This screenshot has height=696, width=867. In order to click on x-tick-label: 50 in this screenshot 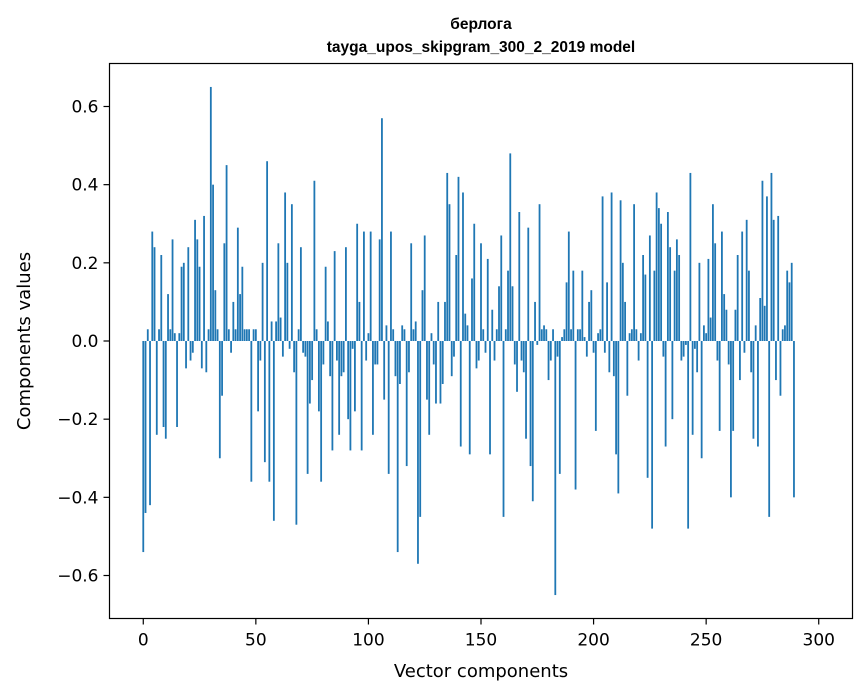, I will do `click(256, 641)`.